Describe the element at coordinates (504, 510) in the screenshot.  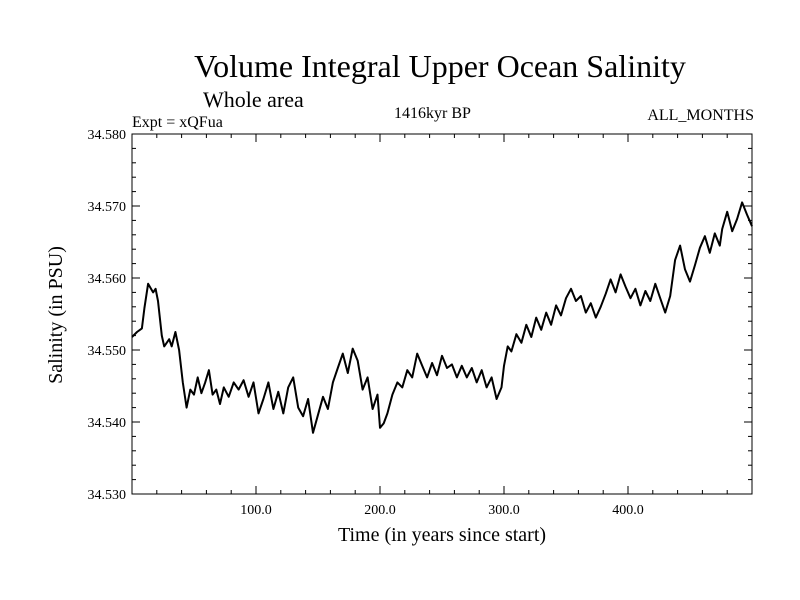
I see `x-tick-label: 300.0` at that location.